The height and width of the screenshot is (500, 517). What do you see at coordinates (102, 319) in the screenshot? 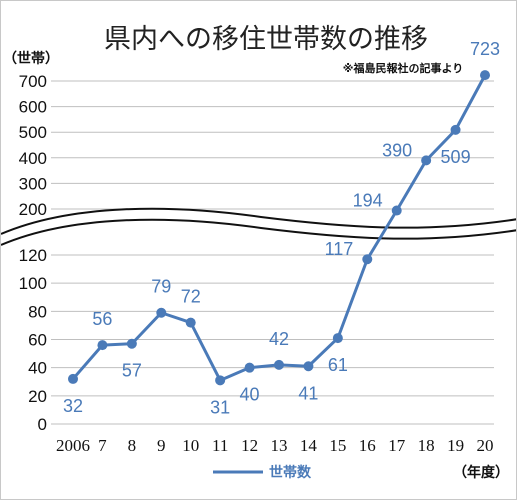
I see `data-label: 56` at bounding box center [102, 319].